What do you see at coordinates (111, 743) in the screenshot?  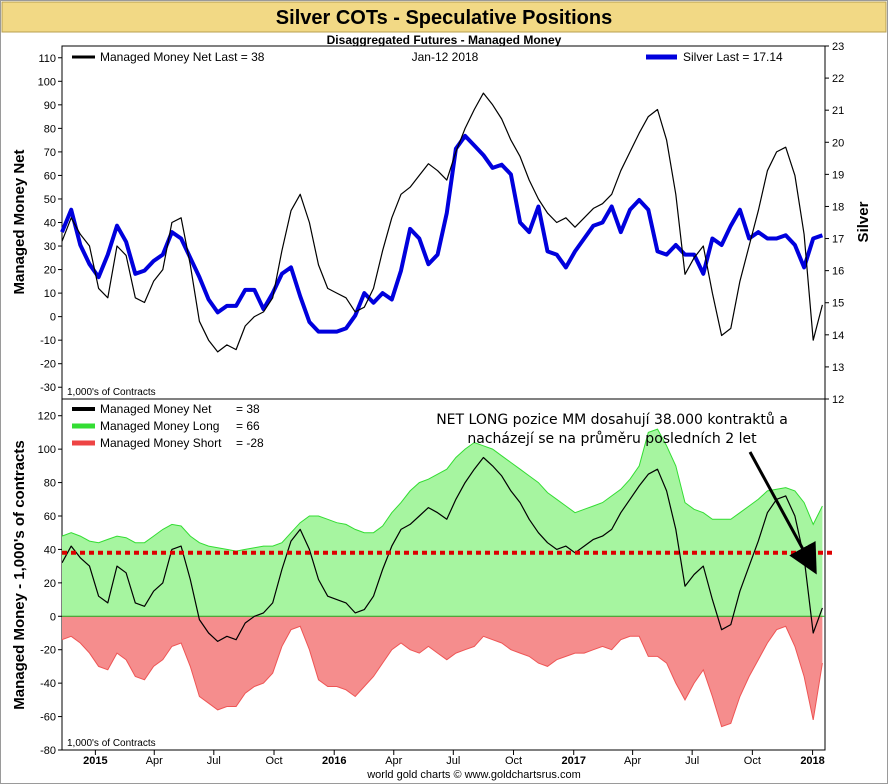 I see `bottom-units-note: 1,000's of Contracts` at bounding box center [111, 743].